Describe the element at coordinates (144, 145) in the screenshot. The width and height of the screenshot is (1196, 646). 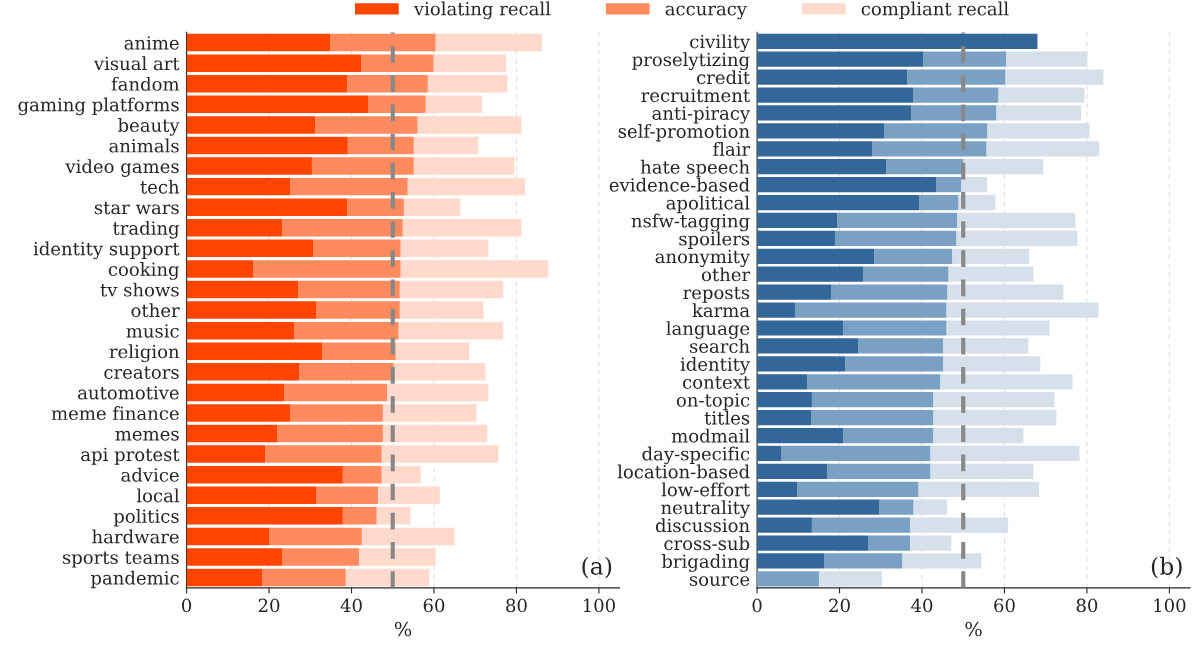
I see `y-tick-label: animals` at that location.